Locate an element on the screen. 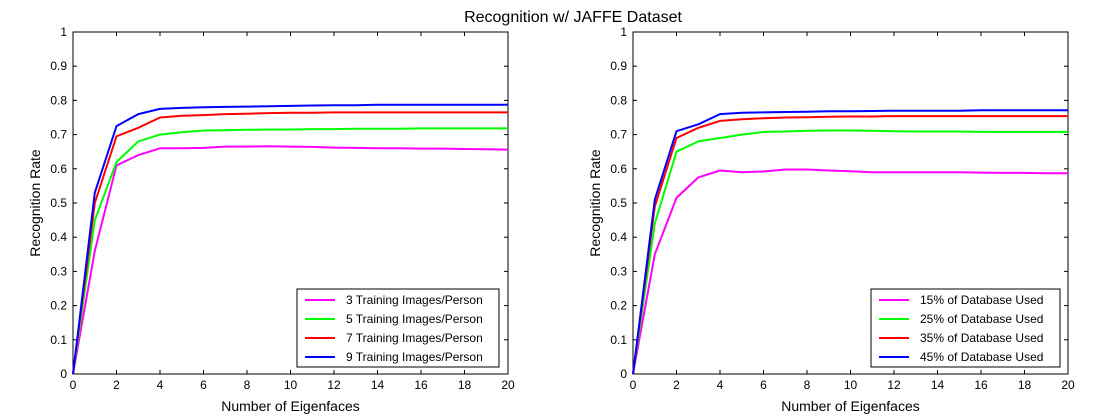 The image size is (1120, 420). legend-label: 25% of Database Used is located at coordinates (981, 319).